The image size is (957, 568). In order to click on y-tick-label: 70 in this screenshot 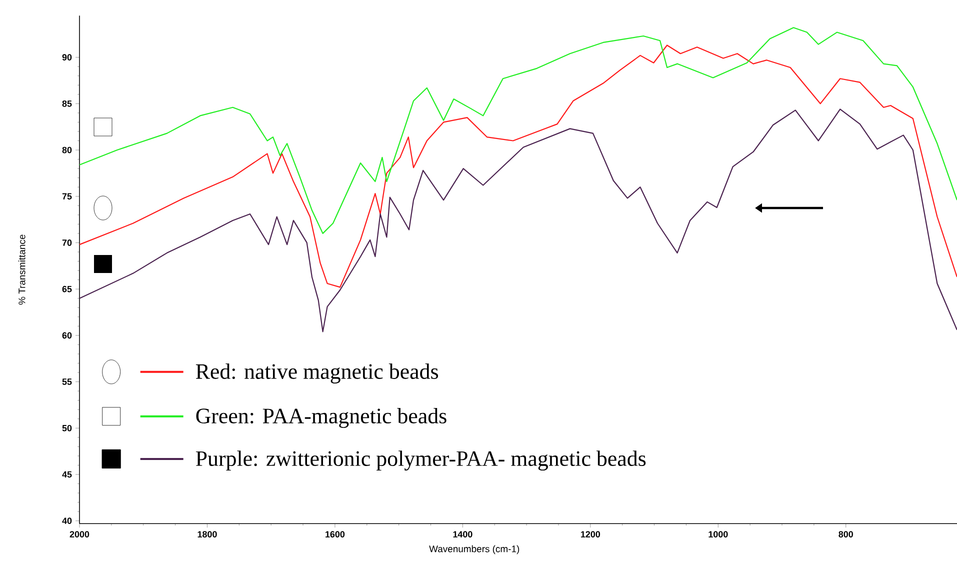, I will do `click(67, 243)`.